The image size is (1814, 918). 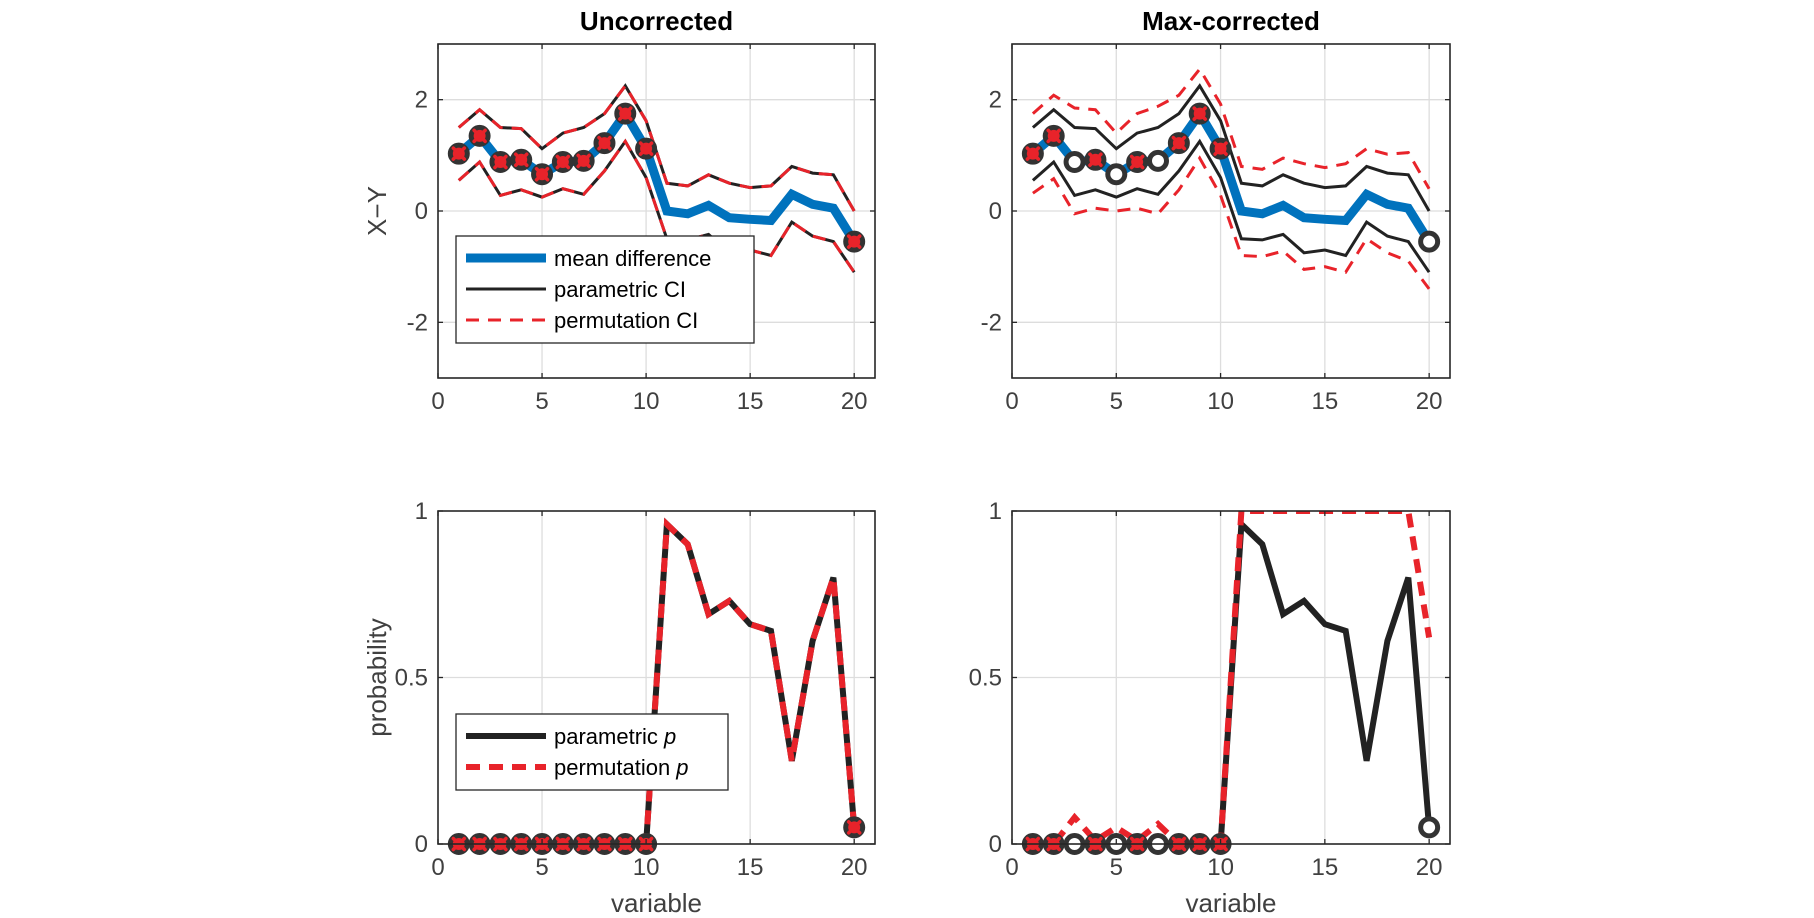 I want to click on legend-entry-label: parametric p, so click(x=615, y=736).